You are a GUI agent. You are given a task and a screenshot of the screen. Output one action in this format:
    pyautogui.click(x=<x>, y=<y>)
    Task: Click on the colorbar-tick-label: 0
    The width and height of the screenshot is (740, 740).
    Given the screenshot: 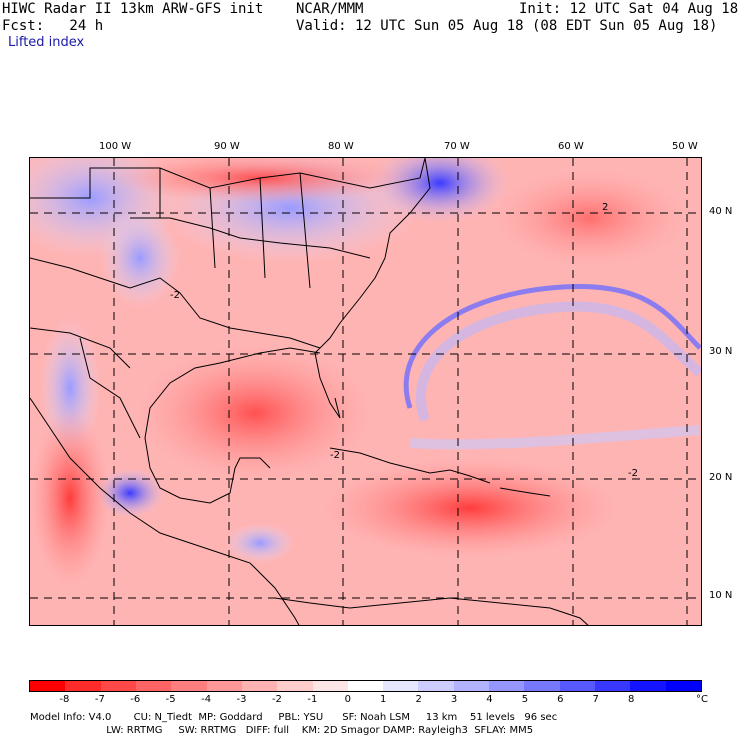 What is the action you would take?
    pyautogui.click(x=347, y=699)
    